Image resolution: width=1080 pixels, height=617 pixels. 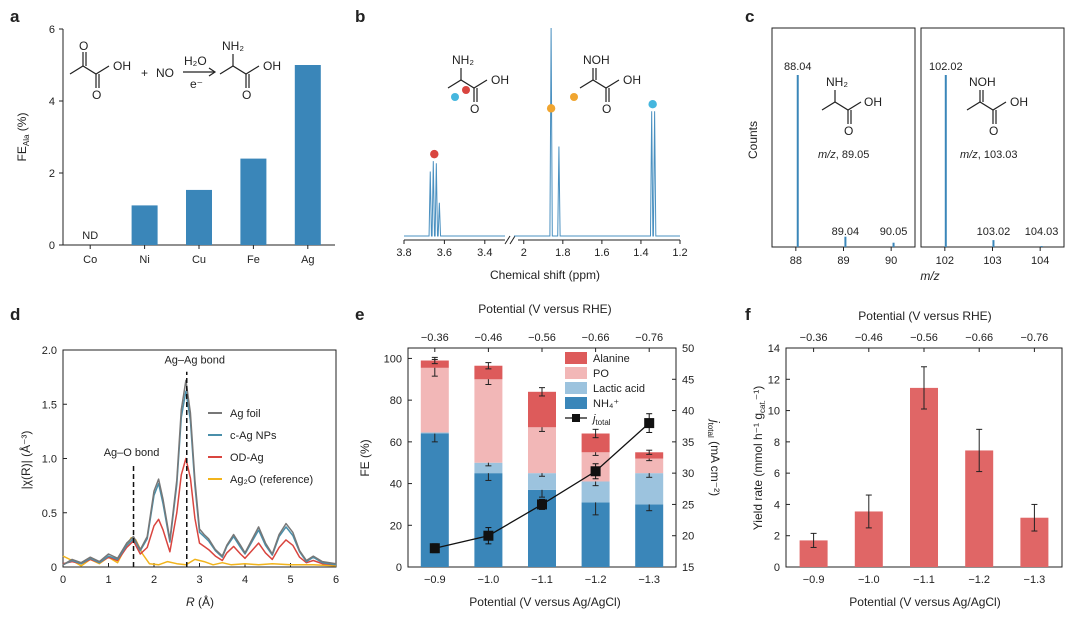 What do you see at coordinates (272, 66) in the screenshot?
I see `alanine-oh: OH` at bounding box center [272, 66].